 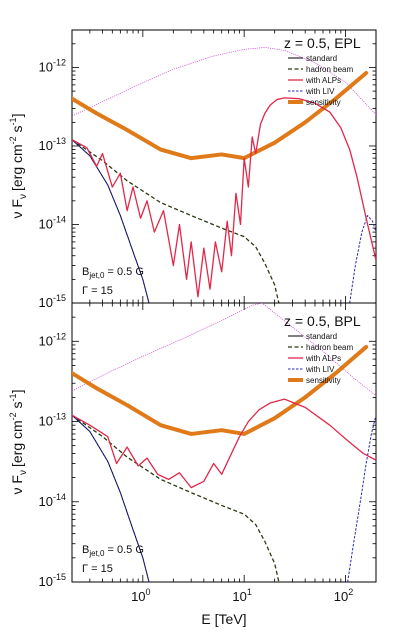 What do you see at coordinates (320, 91) in the screenshot?
I see `legend-top-liv-label: with LIV` at bounding box center [320, 91].